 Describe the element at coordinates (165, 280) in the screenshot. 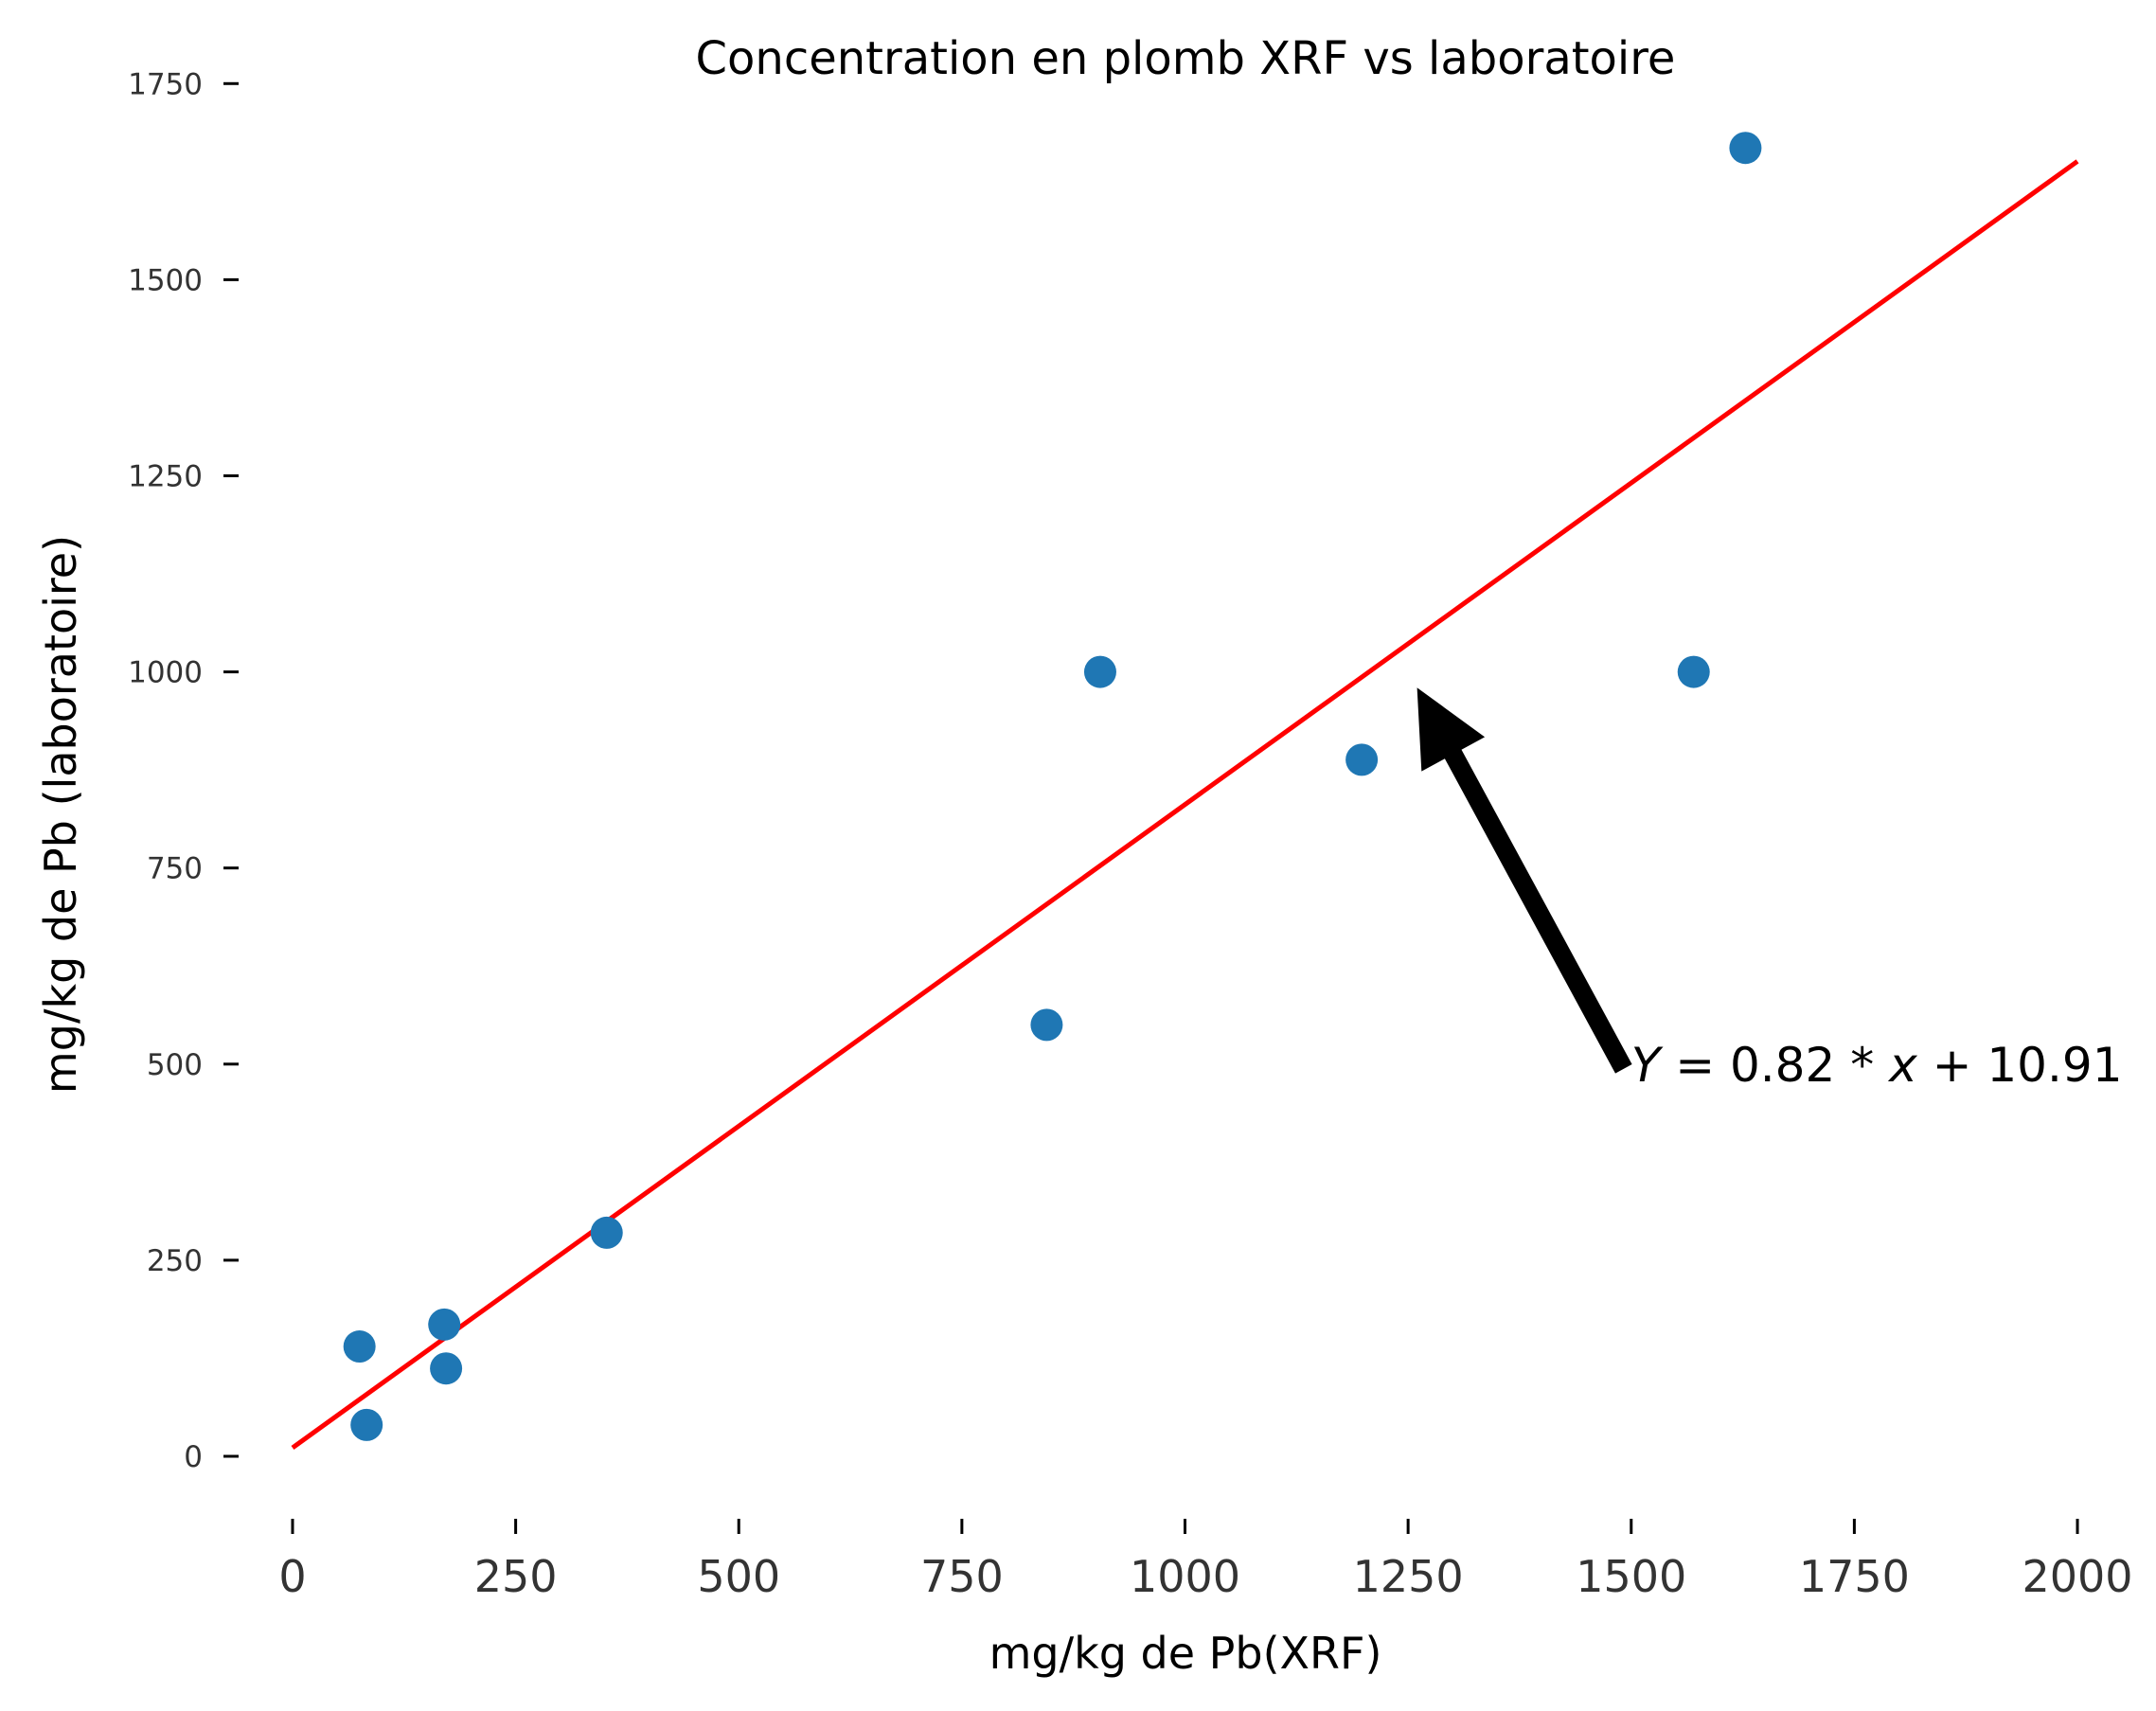

I see `y-tick-label: 1500` at that location.